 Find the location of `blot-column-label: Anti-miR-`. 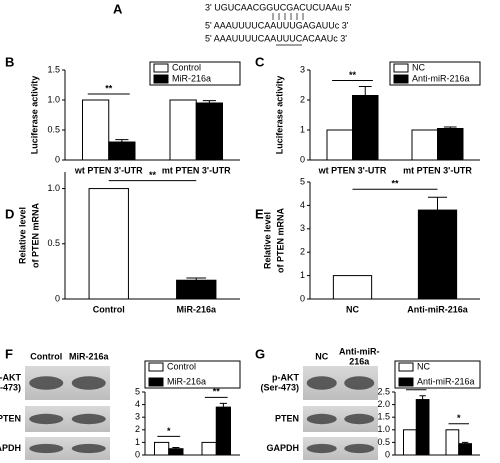

blot-column-label: Anti-miR- is located at coordinates (359, 351).